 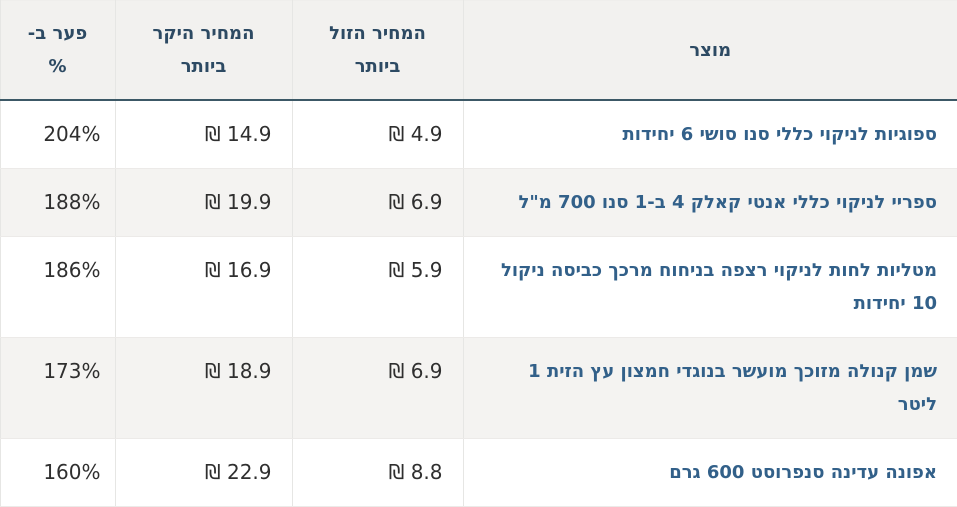 I want to click on cheapest-price: 8.8 ₪, so click(x=377, y=472).